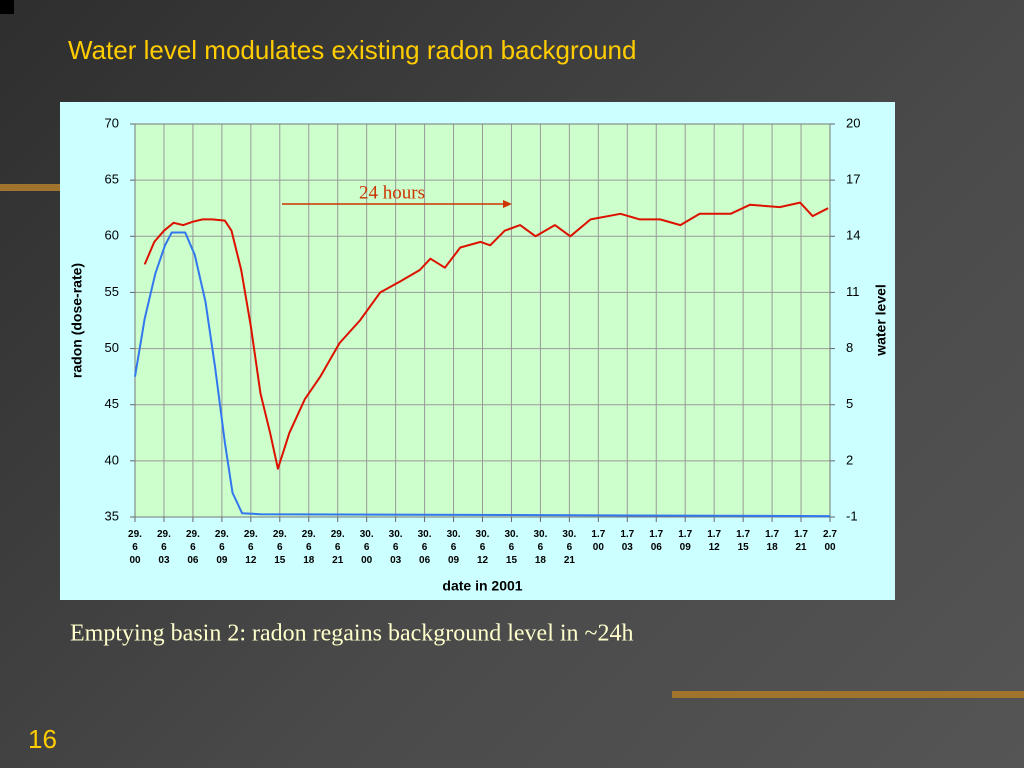  Describe the element at coordinates (112, 347) in the screenshot. I see `y-tick-label: 50` at that location.